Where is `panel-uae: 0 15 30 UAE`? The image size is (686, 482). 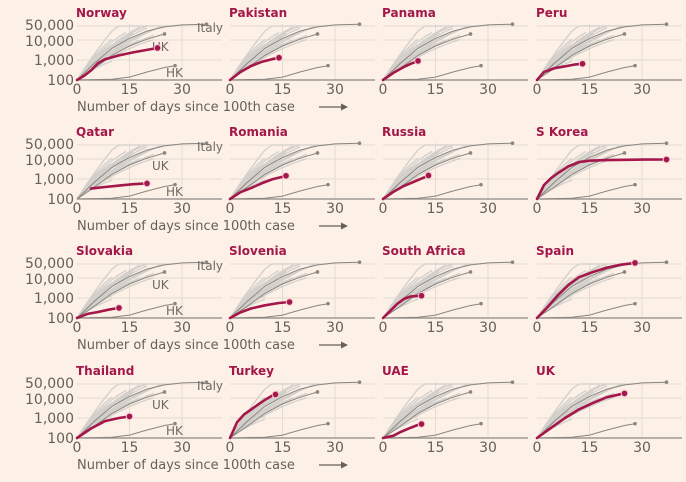
panel-uae: 0 15 30 UAE is located at coordinates (453, 410).